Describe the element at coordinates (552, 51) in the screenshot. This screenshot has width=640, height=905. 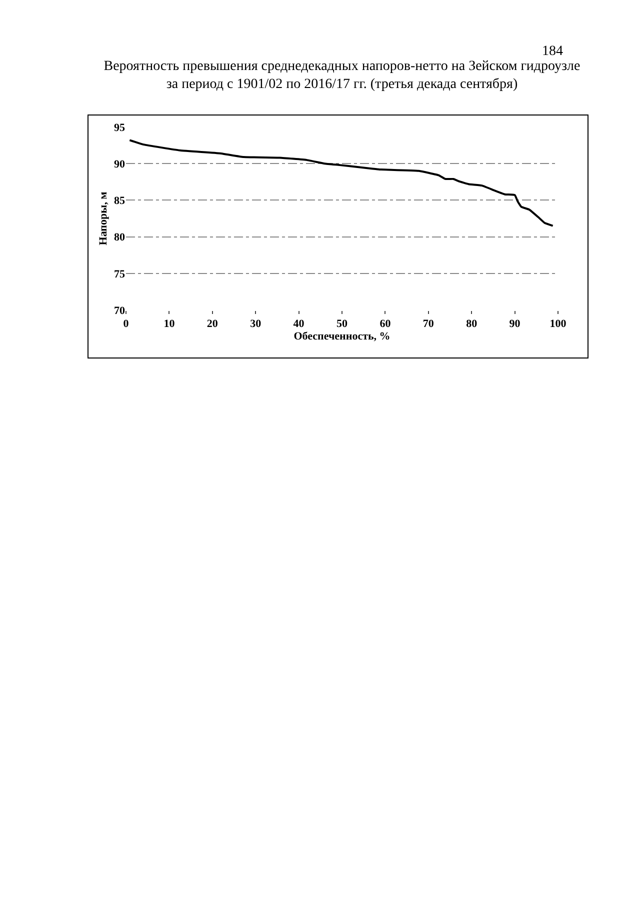
I see `text: 184` at that location.